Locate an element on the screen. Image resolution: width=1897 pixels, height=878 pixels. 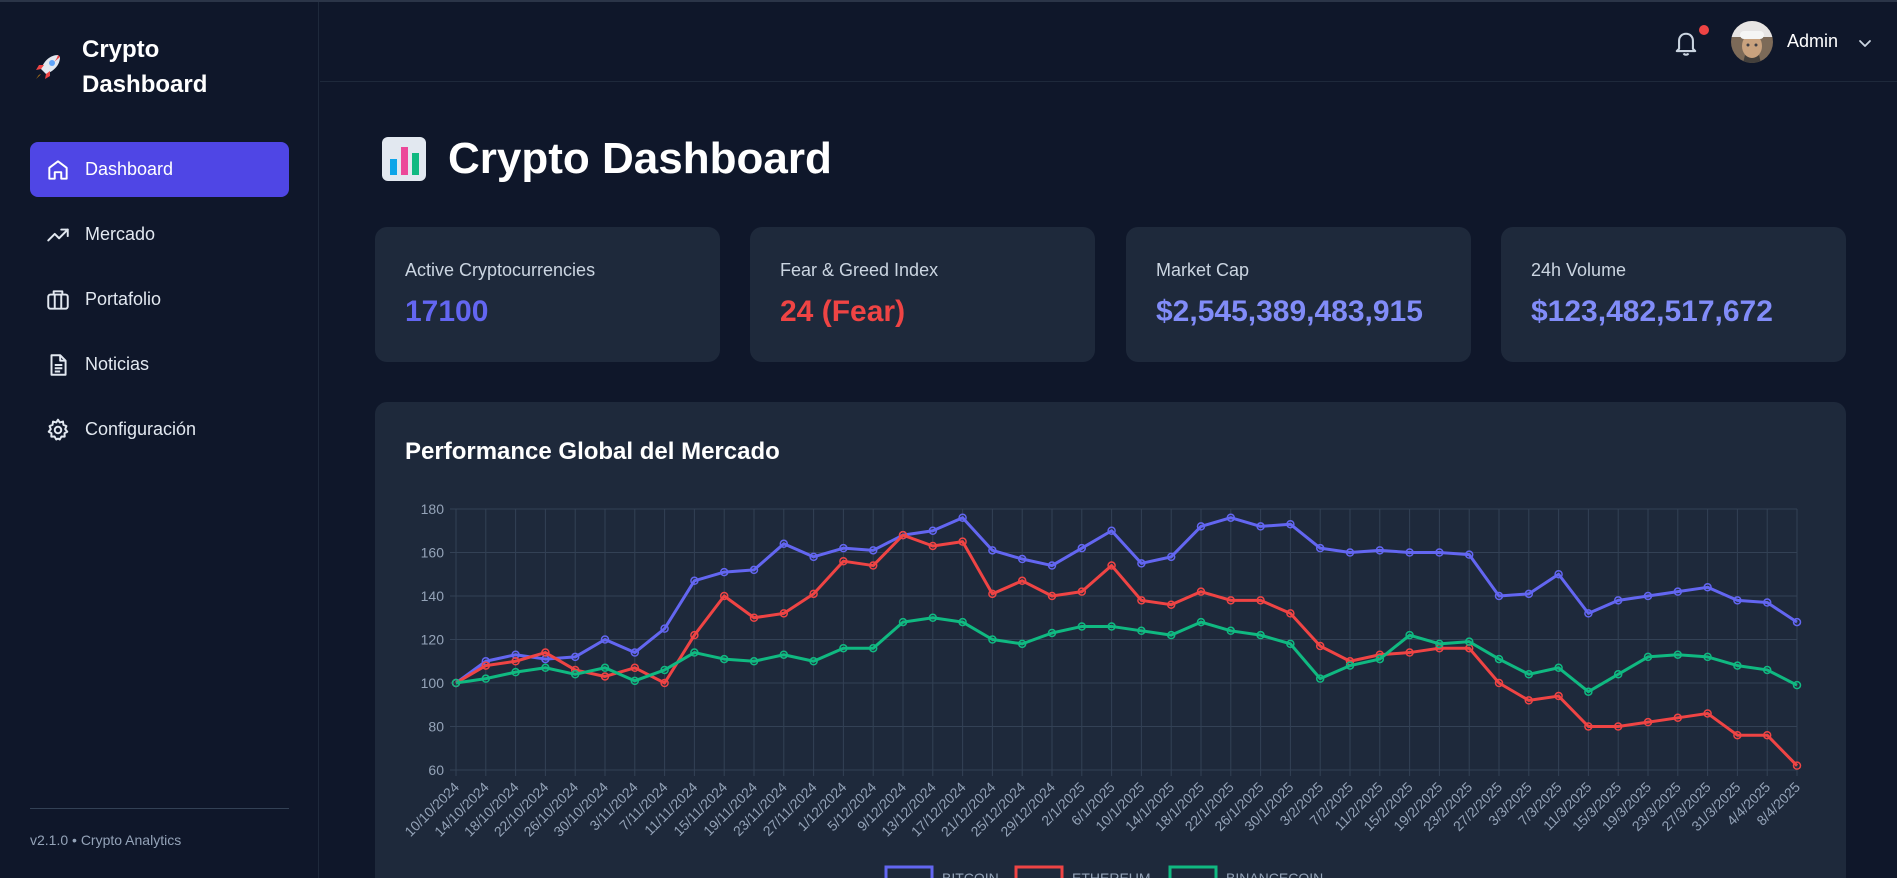
y-tick-label: 160 is located at coordinates (433, 553).